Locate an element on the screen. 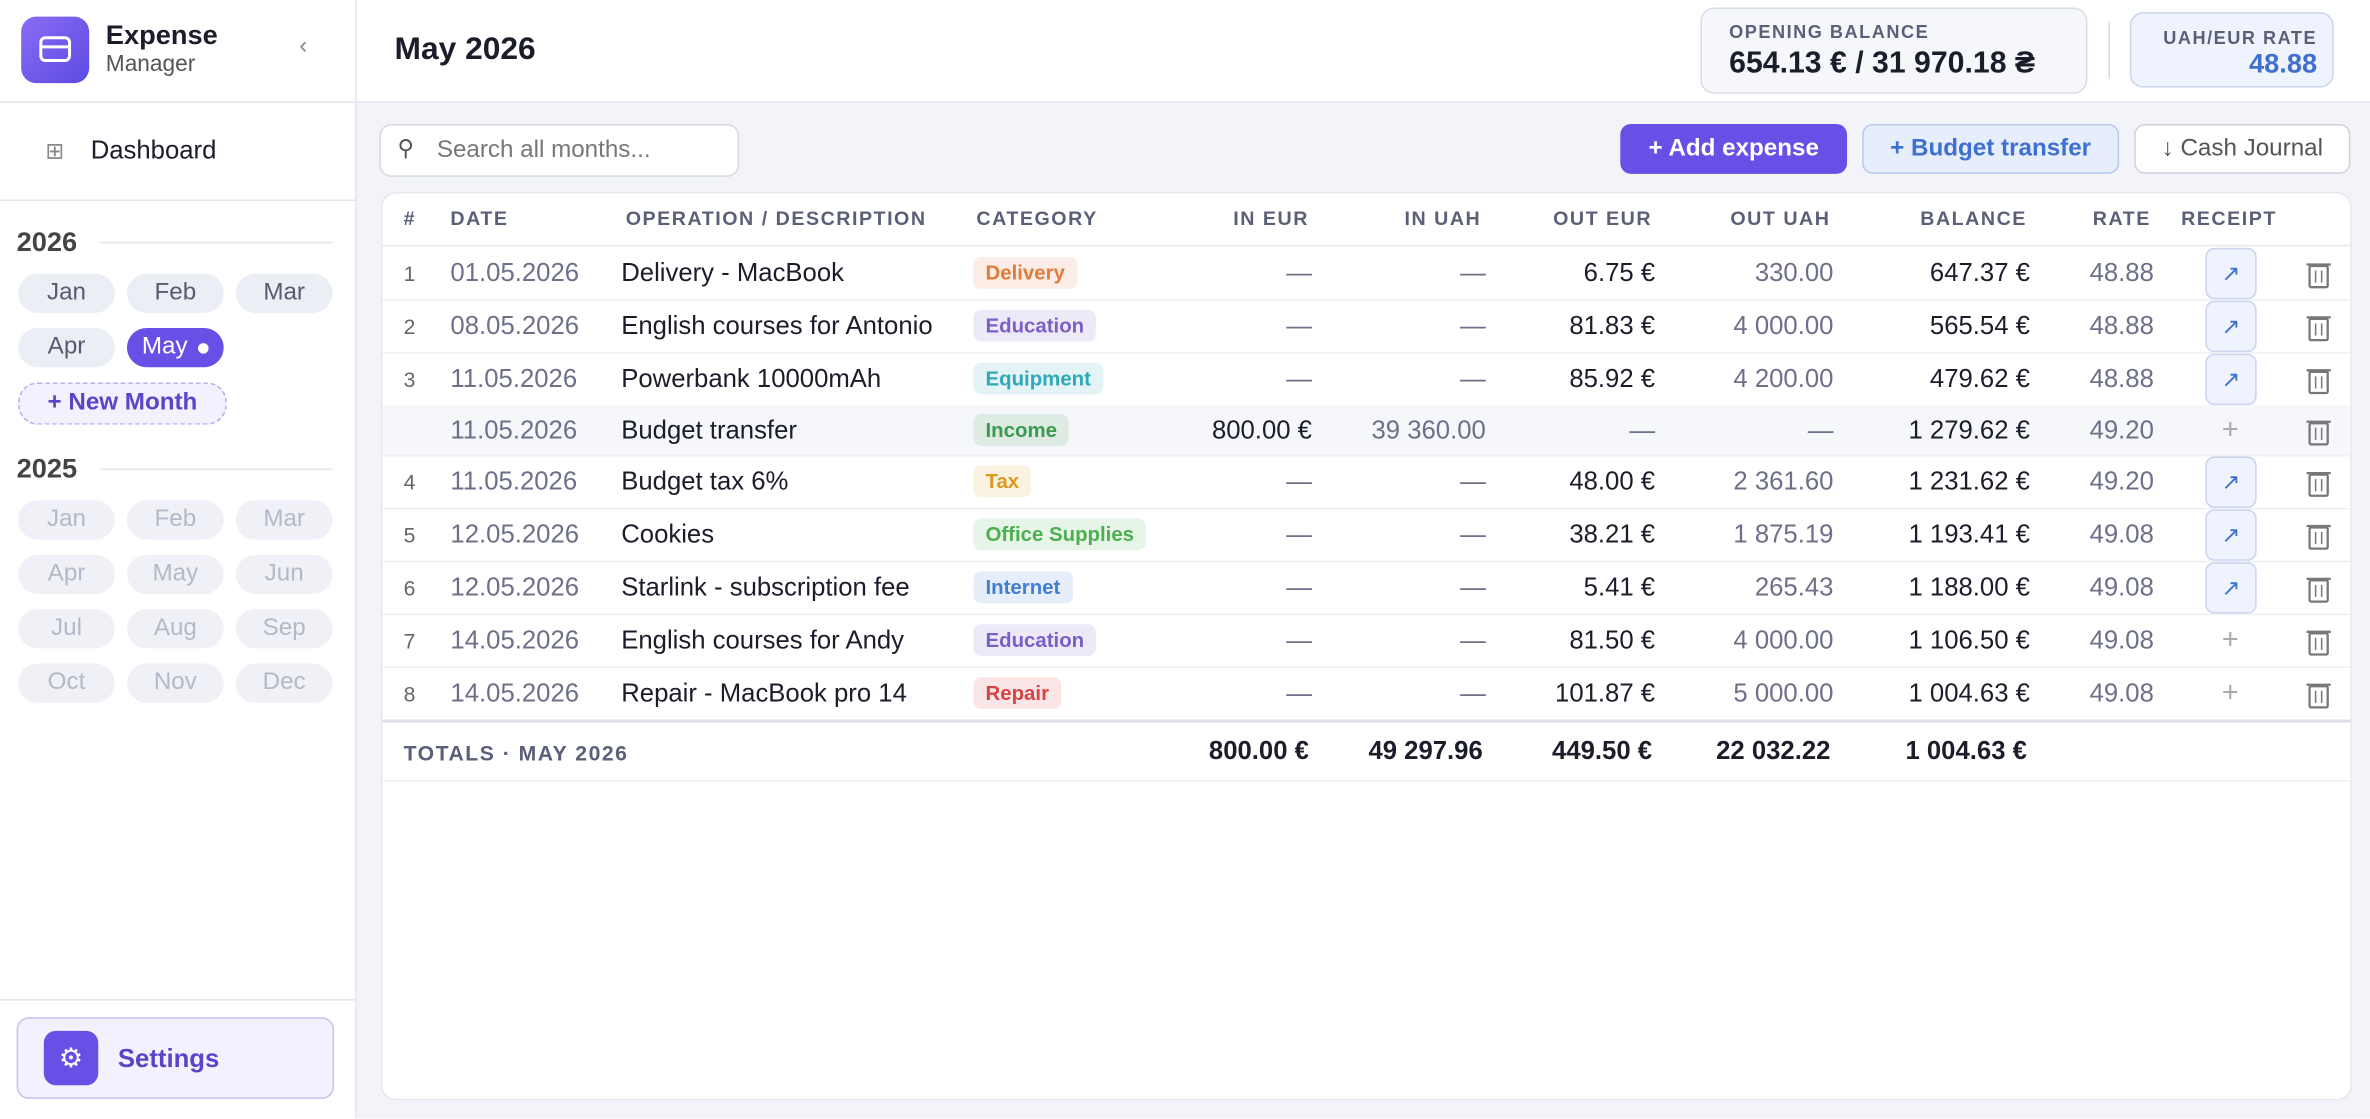 The image size is (2370, 1119). month-label: Dec is located at coordinates (284, 682).